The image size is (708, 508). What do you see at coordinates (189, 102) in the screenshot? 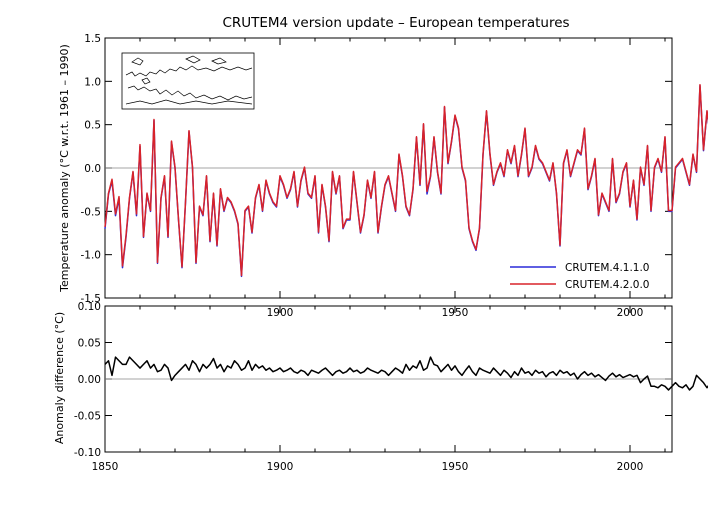
I see `inset-map-coast-med` at bounding box center [189, 102].